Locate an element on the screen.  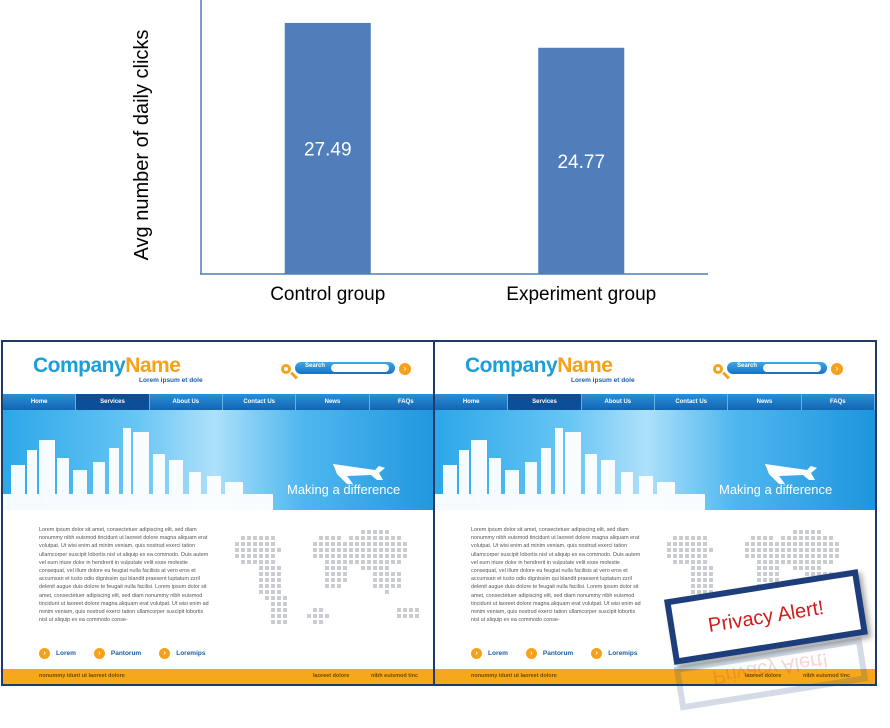
bar-value-label: 27.49 is located at coordinates (328, 149).